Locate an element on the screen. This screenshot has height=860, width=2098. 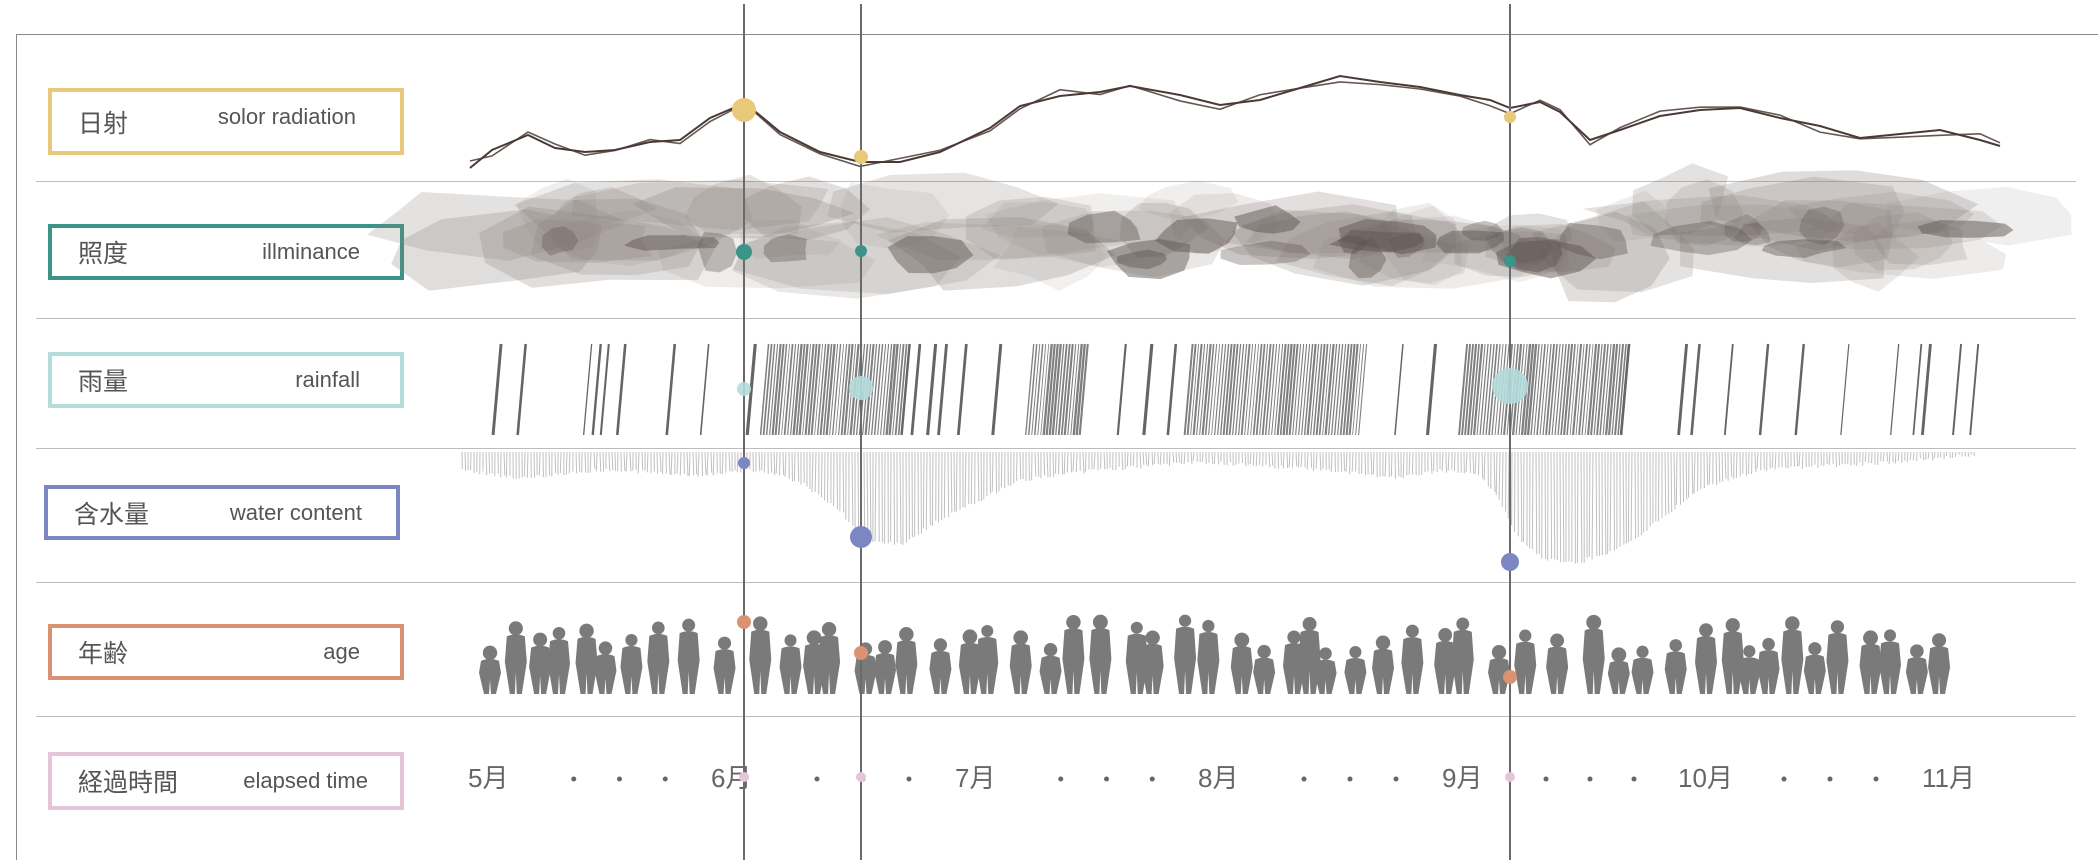
label-rainfall: 雨量 rainfall is located at coordinates (226, 380).